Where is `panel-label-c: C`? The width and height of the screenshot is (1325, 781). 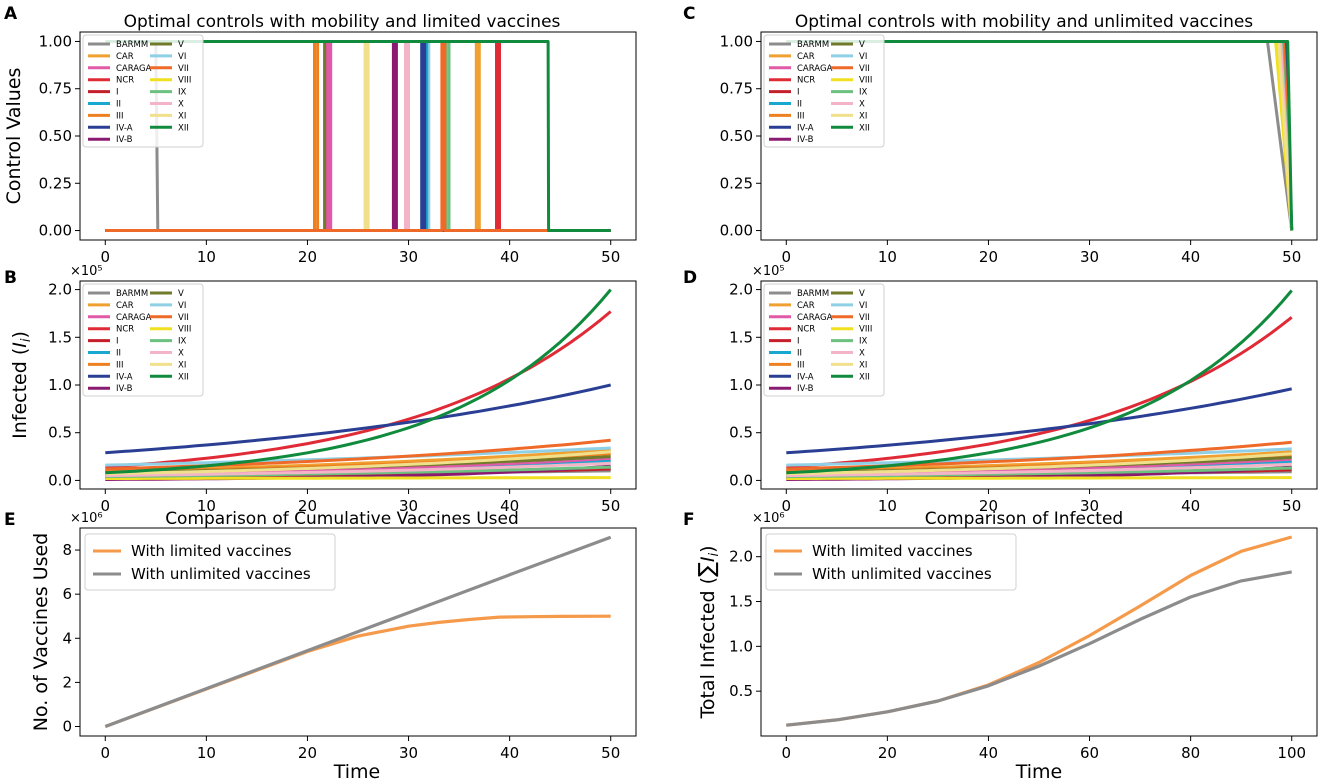
panel-label-c: C is located at coordinates (689, 14).